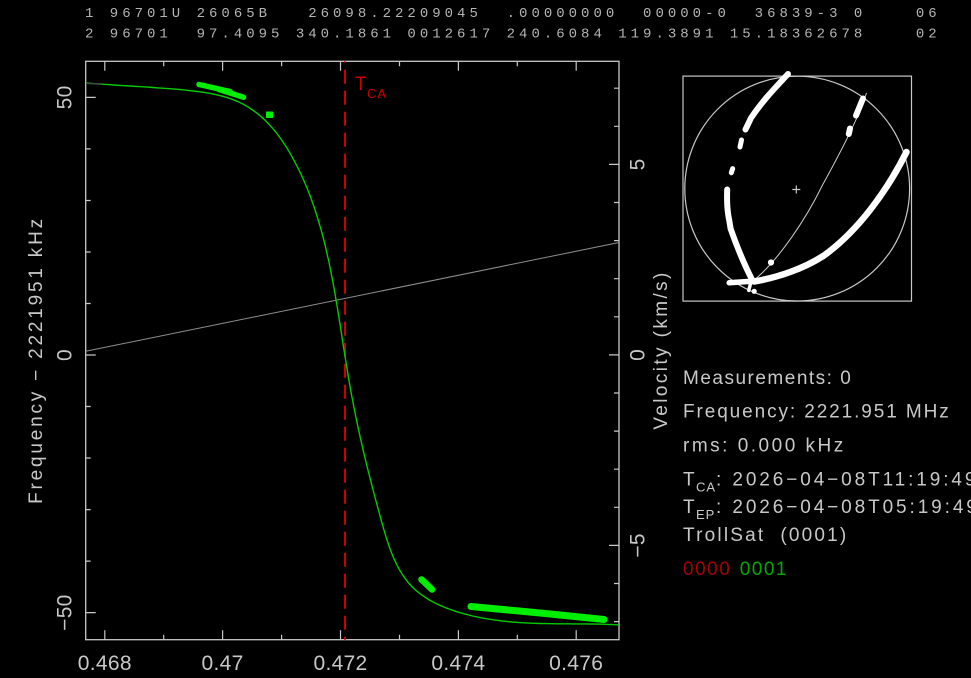 The width and height of the screenshot is (971, 678). I want to click on svg-text: Frequency − 2221951 kHz, so click(36, 360).